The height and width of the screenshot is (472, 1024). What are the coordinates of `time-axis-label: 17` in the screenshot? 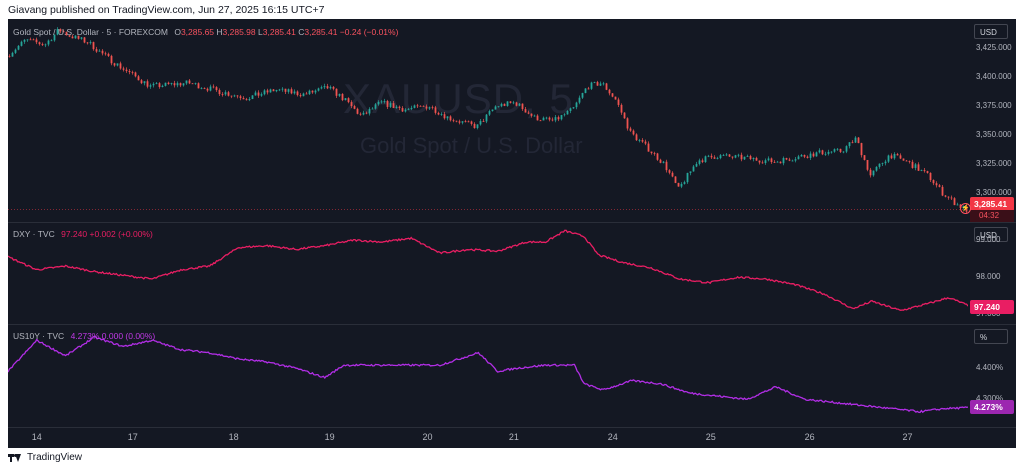 It's located at (132, 437).